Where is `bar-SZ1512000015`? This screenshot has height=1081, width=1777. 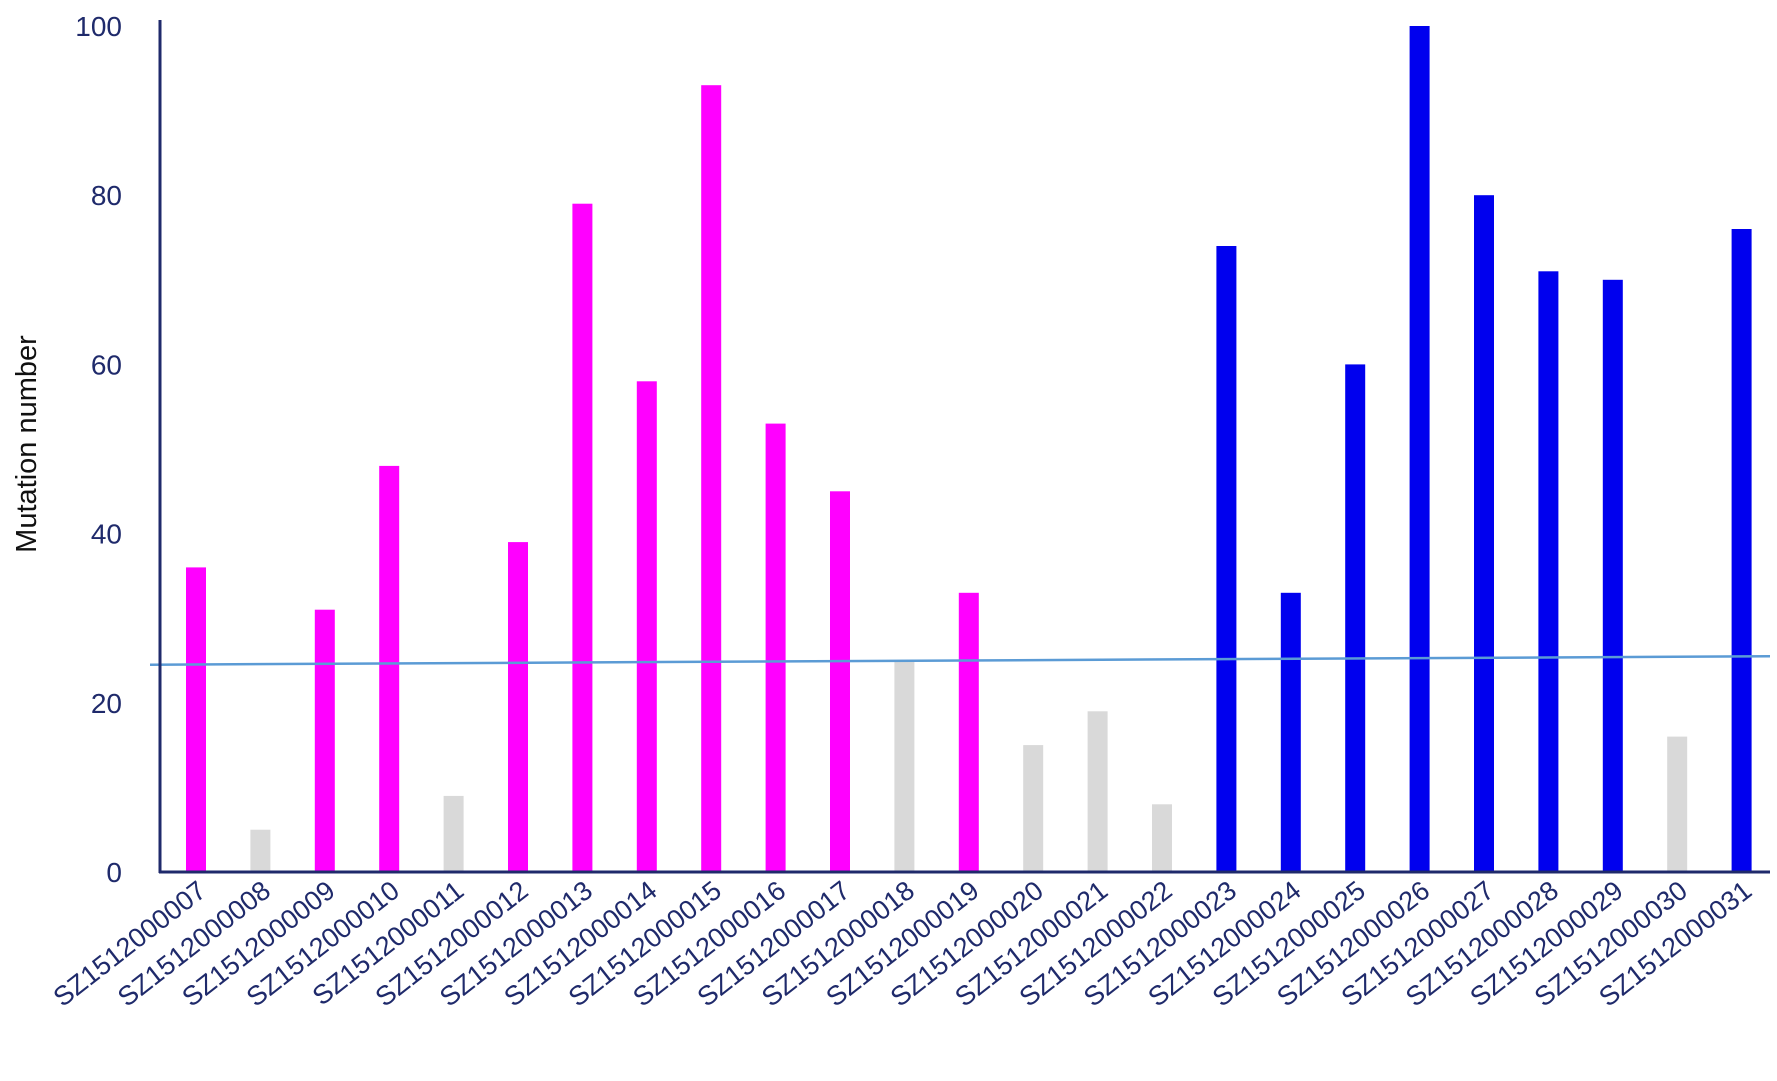
bar-SZ1512000015 is located at coordinates (711, 478).